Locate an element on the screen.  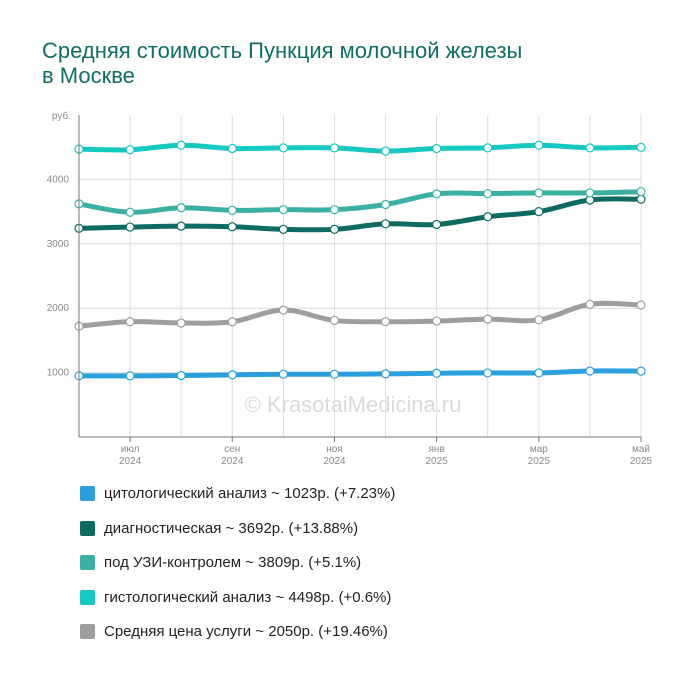
y-tick-label: 2000 is located at coordinates (58, 308).